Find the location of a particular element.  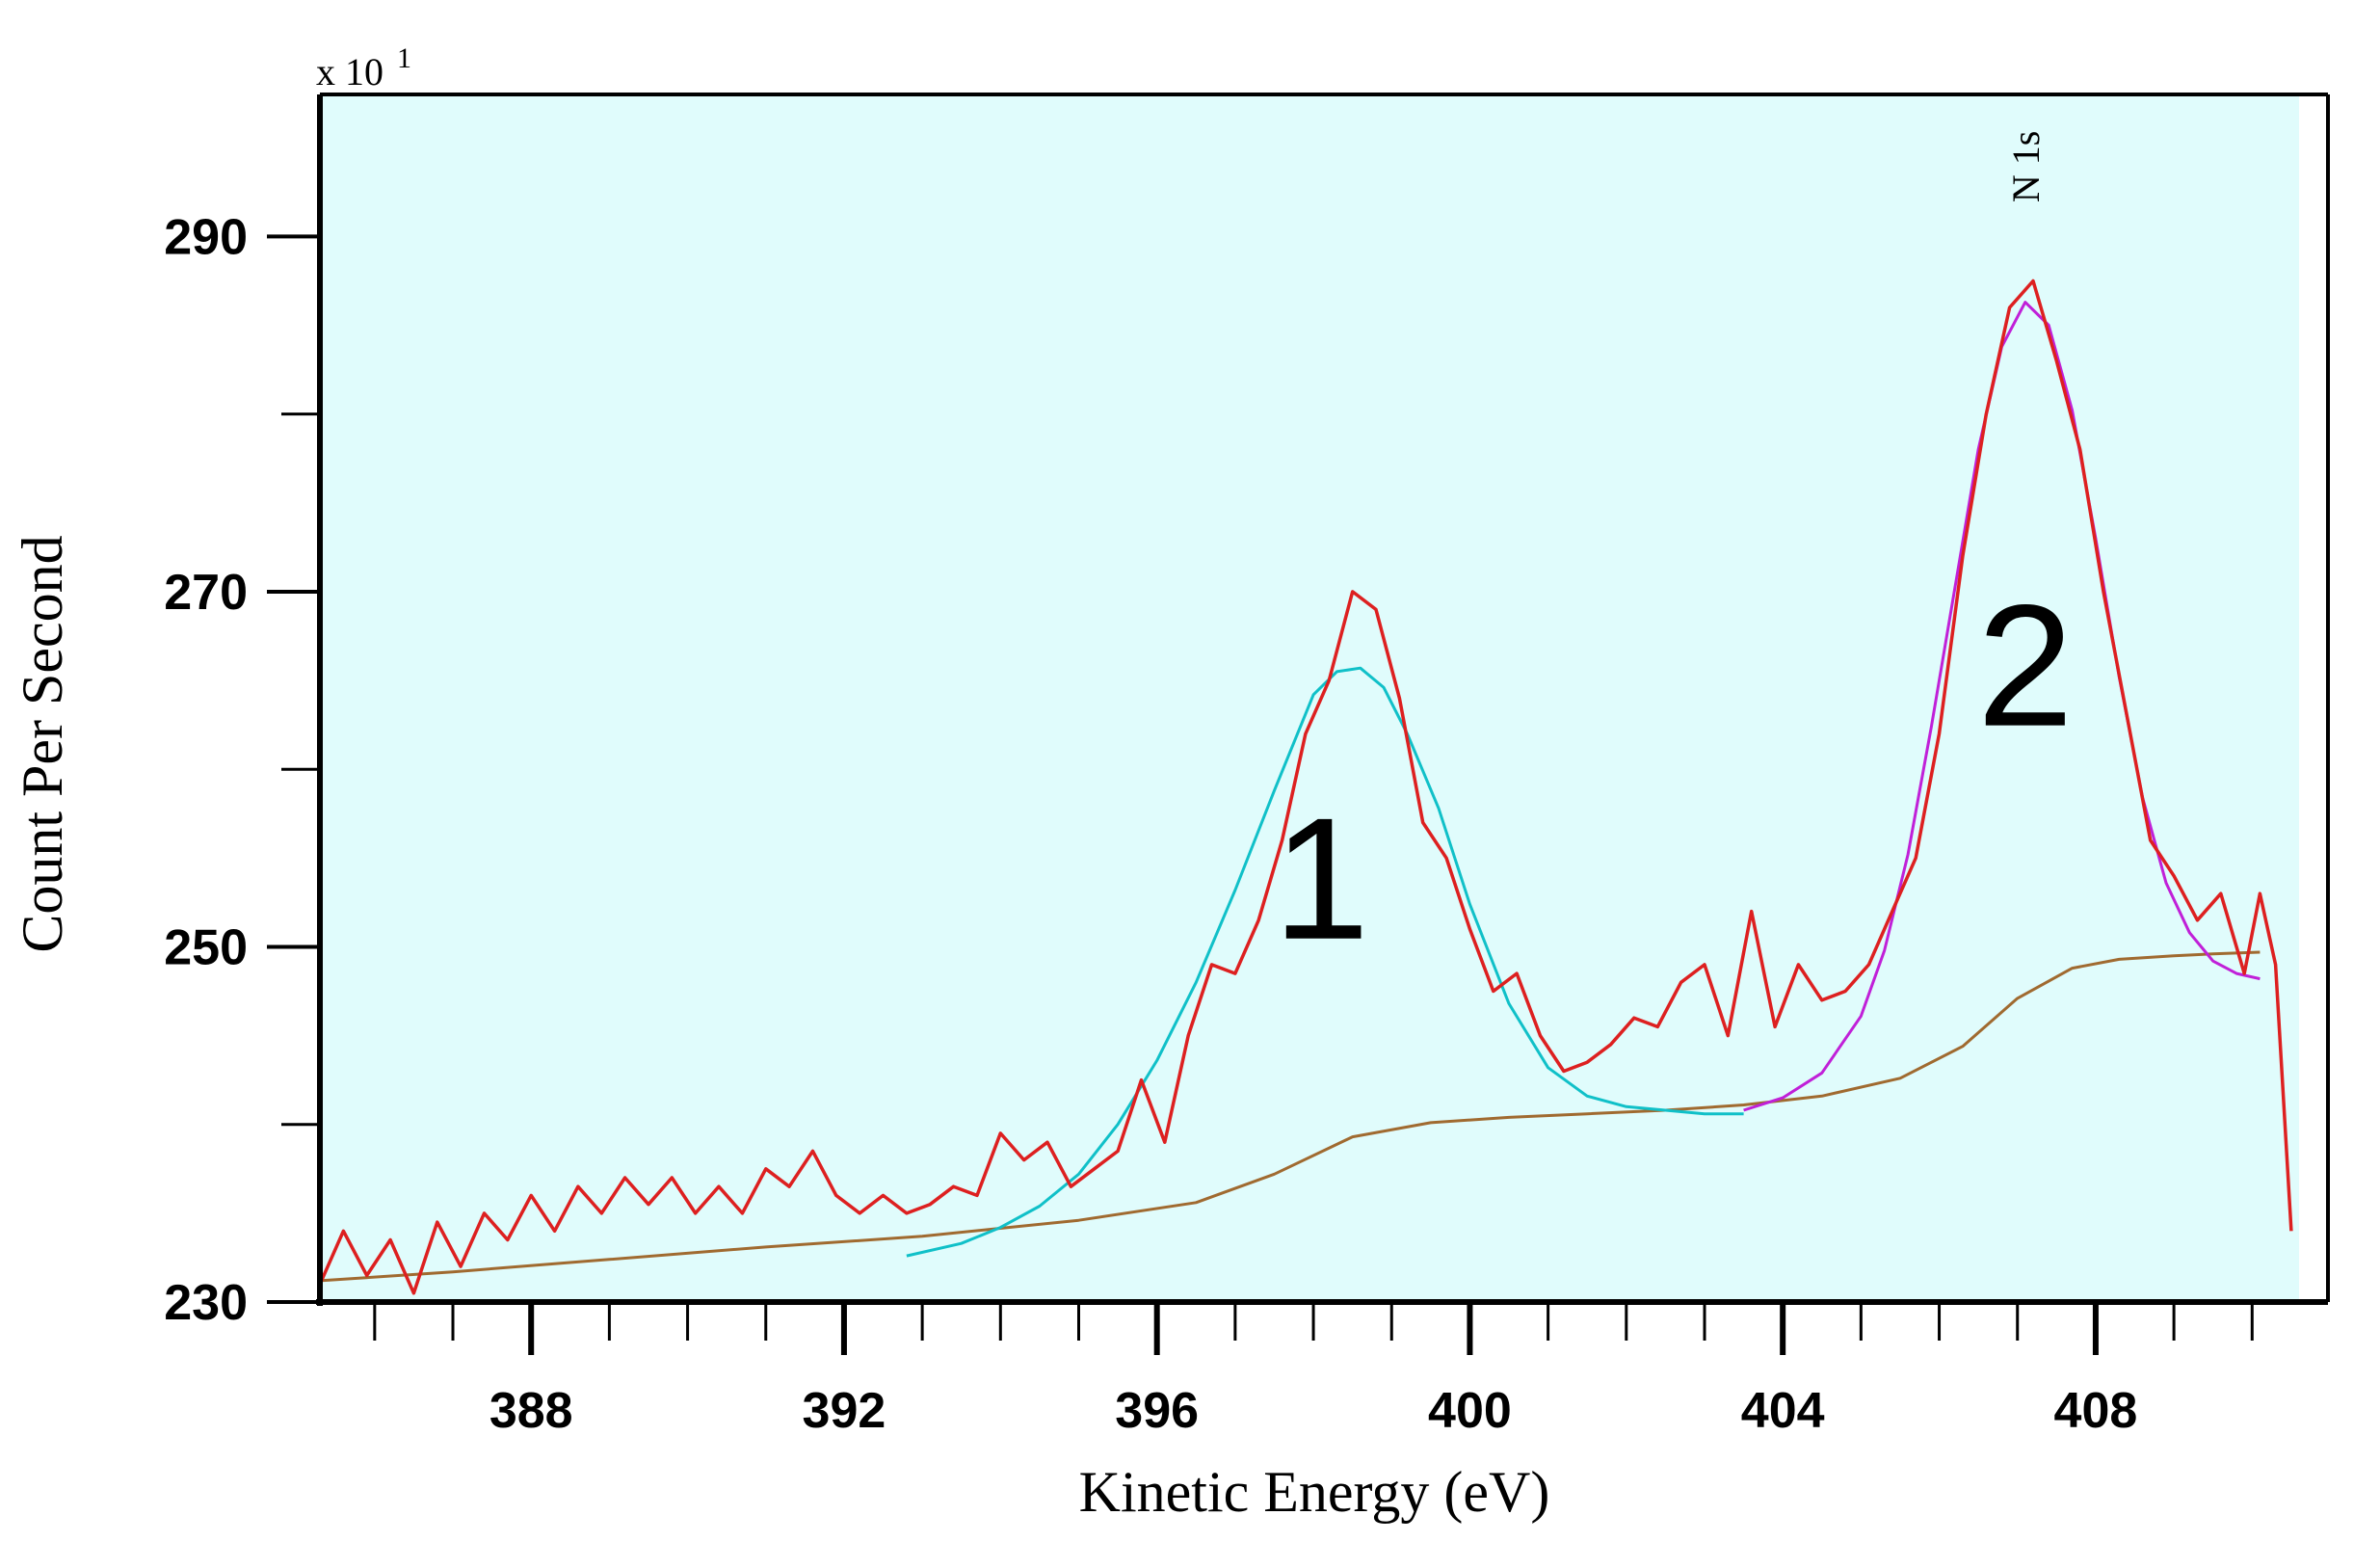

x-tick-label: 408 is located at coordinates (2096, 1411).